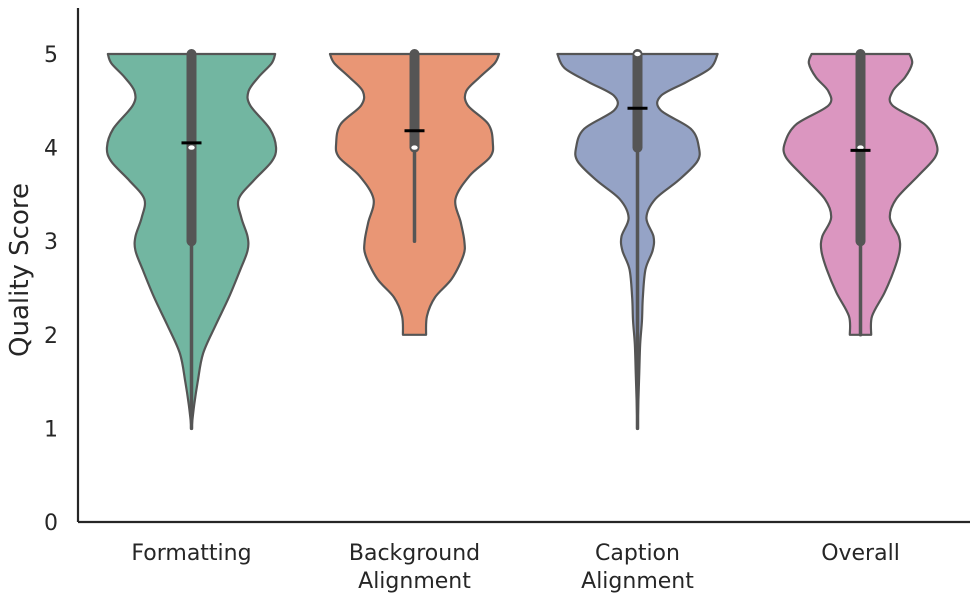  I want to click on y-tick-label: 2, so click(51, 336).